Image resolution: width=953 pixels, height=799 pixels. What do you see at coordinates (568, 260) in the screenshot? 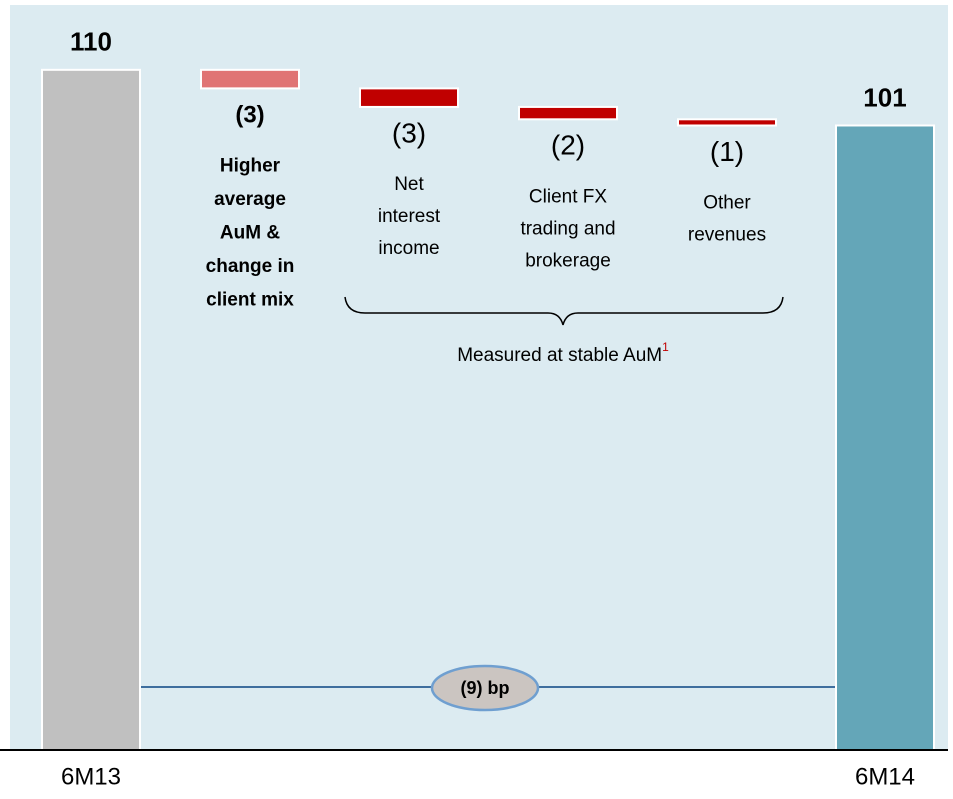
I see `description: brokerage` at bounding box center [568, 260].